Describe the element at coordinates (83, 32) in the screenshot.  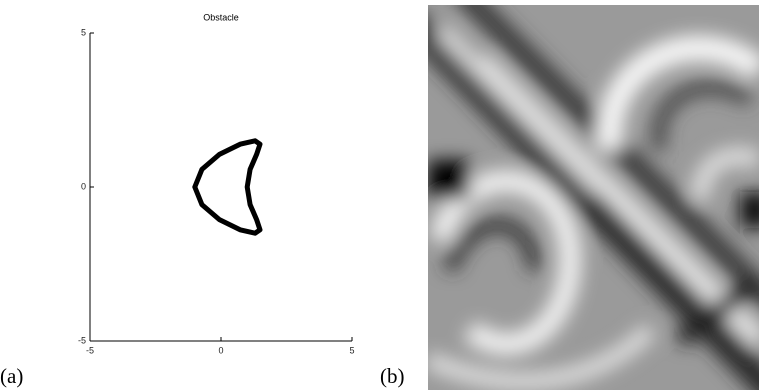
I see `y-tick-label: 5` at that location.